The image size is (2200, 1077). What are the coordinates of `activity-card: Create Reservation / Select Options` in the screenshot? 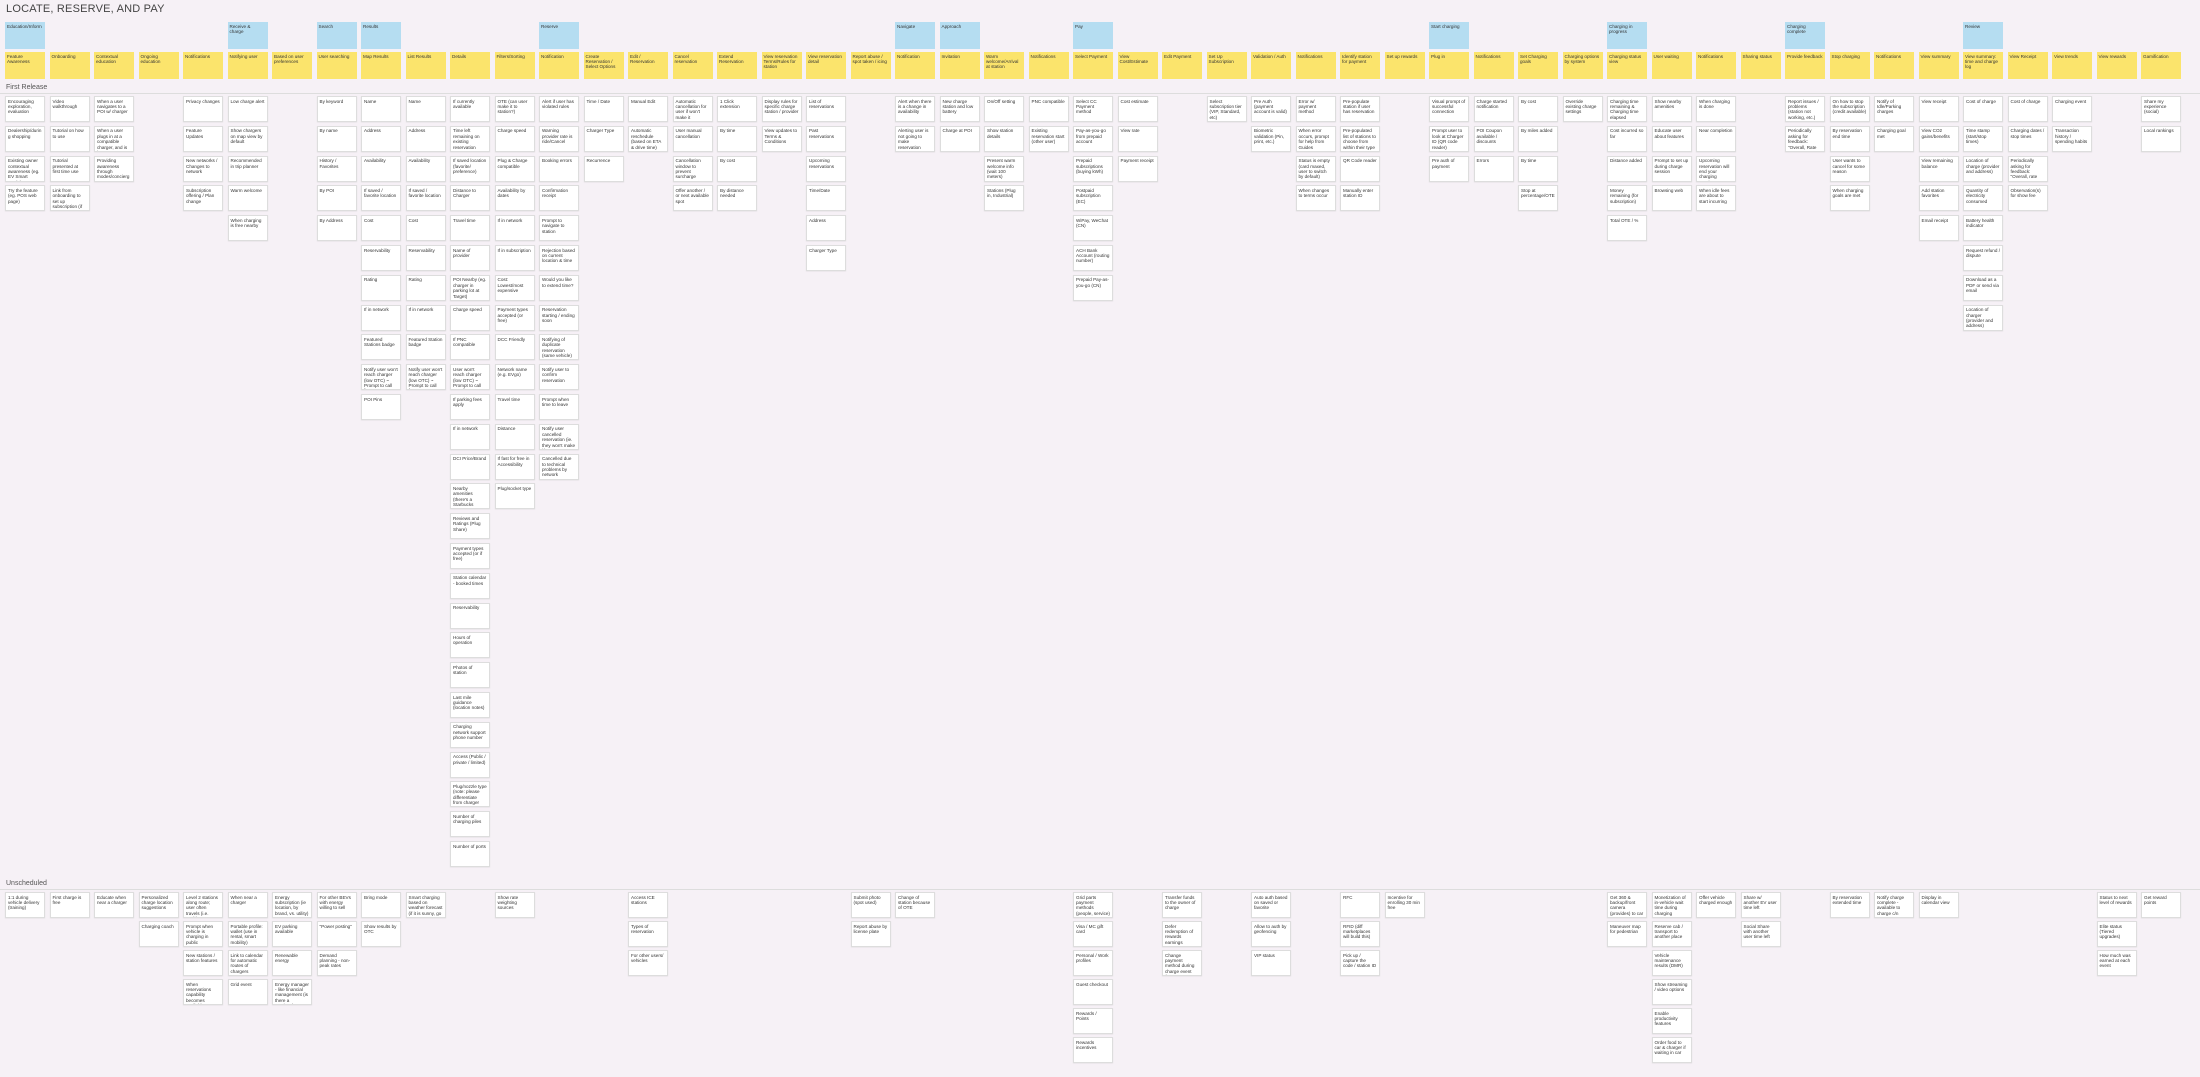 It's located at (603, 65).